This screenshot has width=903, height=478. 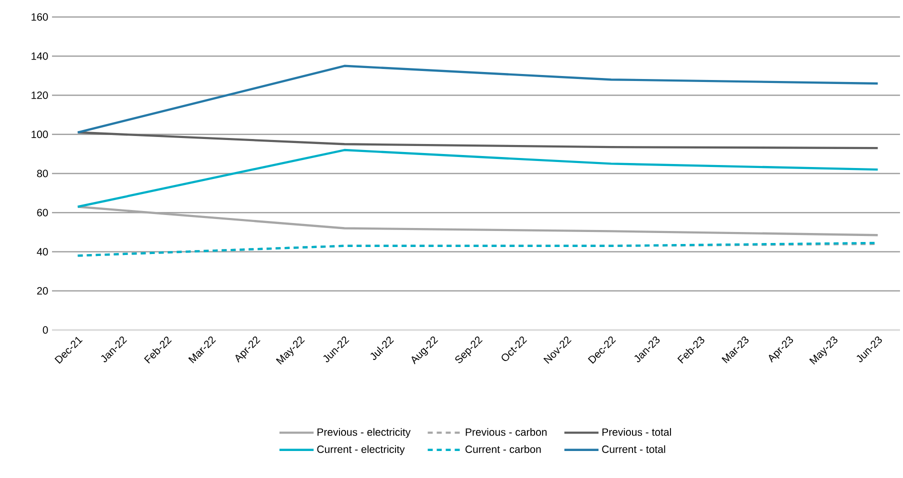 I want to click on y-tick-label: 40, so click(x=42, y=252).